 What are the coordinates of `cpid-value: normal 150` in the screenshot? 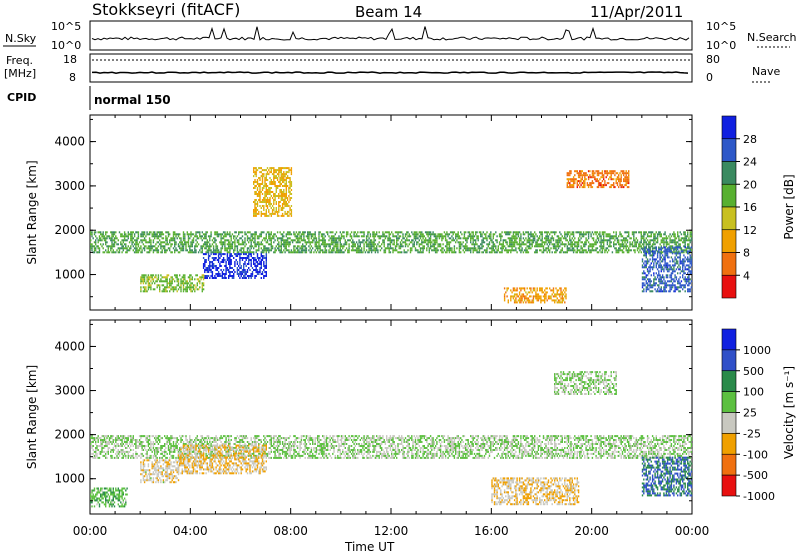 It's located at (132, 100).